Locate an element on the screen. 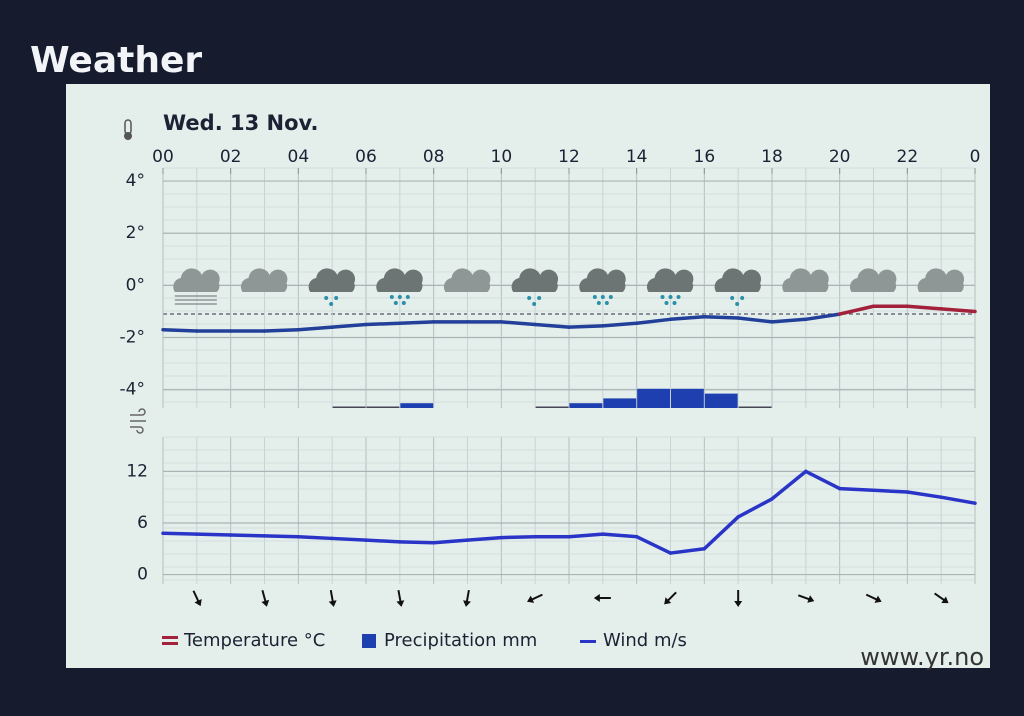 This screenshot has height=716, width=1024. y-tick-label: 0 is located at coordinates (142, 575).